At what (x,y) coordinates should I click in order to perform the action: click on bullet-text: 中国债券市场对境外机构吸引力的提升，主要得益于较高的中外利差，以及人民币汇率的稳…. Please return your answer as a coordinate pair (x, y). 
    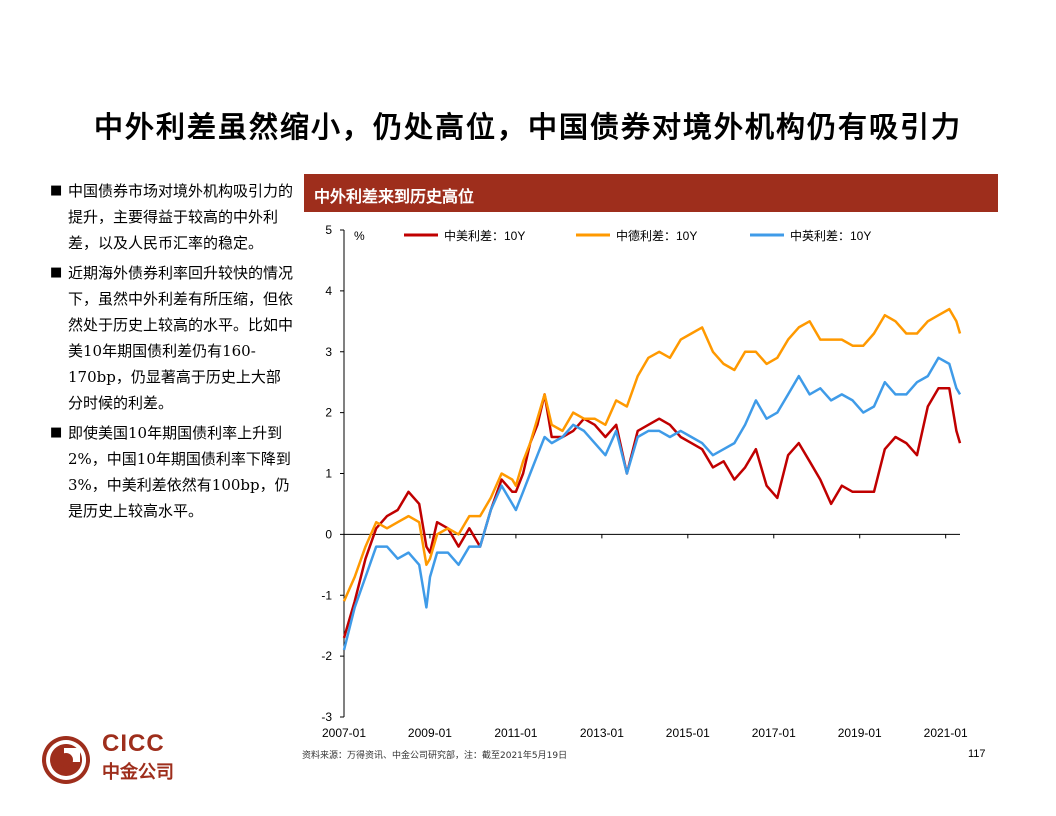
    Looking at the image, I should click on (181, 217).